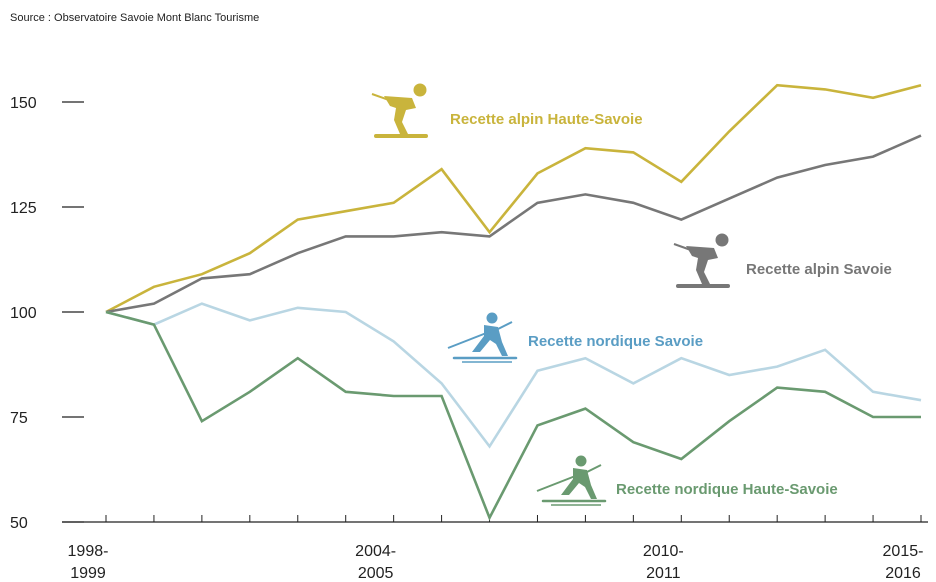  What do you see at coordinates (903, 562) in the screenshot?
I see `x-tick-label: 2015-2016` at bounding box center [903, 562].